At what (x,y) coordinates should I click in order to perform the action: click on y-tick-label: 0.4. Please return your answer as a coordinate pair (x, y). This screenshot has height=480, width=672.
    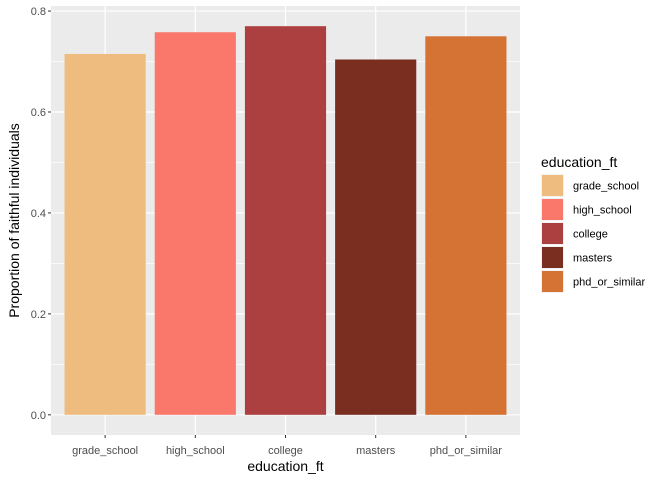
    Looking at the image, I should click on (38, 214).